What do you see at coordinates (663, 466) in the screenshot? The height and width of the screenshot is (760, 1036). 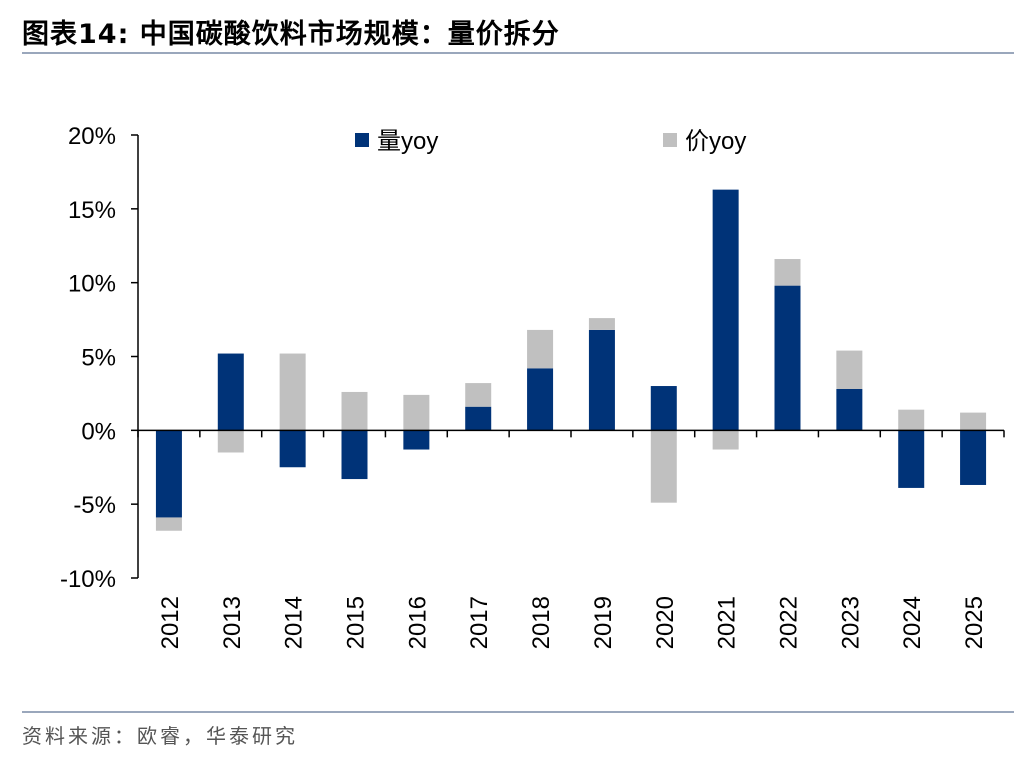 I see `bar-price-2020` at bounding box center [663, 466].